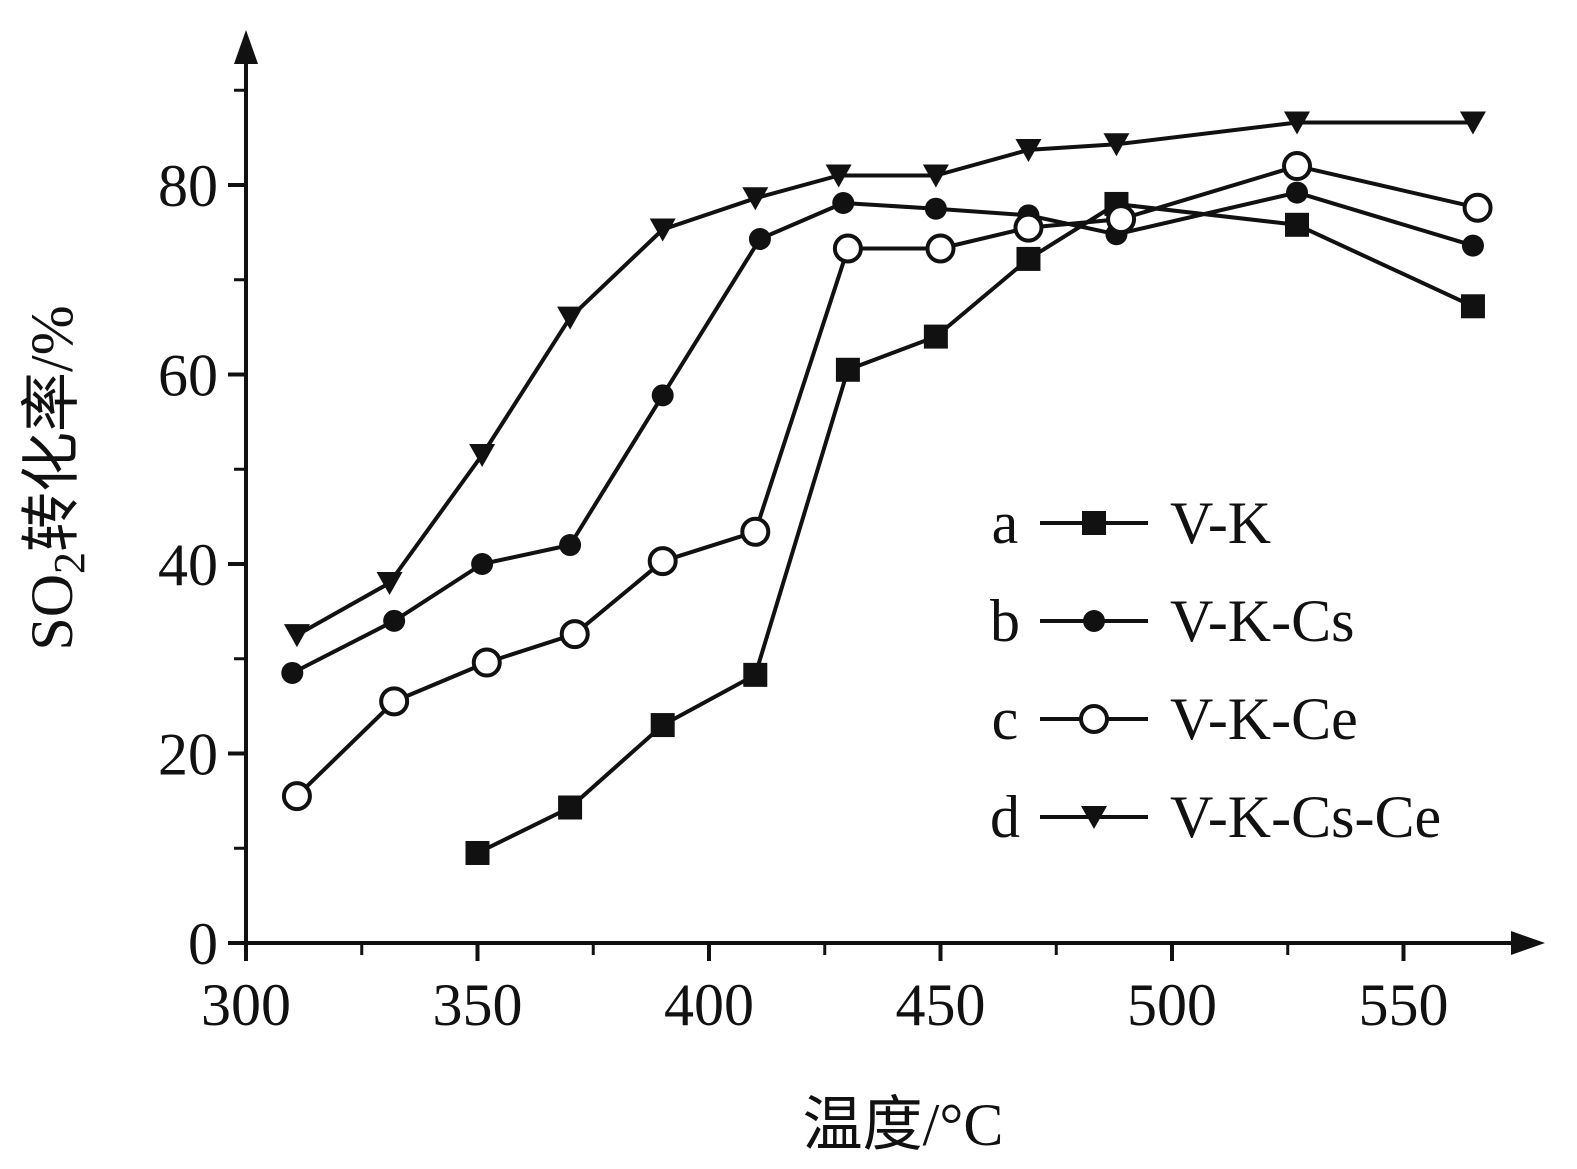 This screenshot has width=1577, height=1169. What do you see at coordinates (478, 1005) in the screenshot?
I see `x-tick-label: 350` at bounding box center [478, 1005].